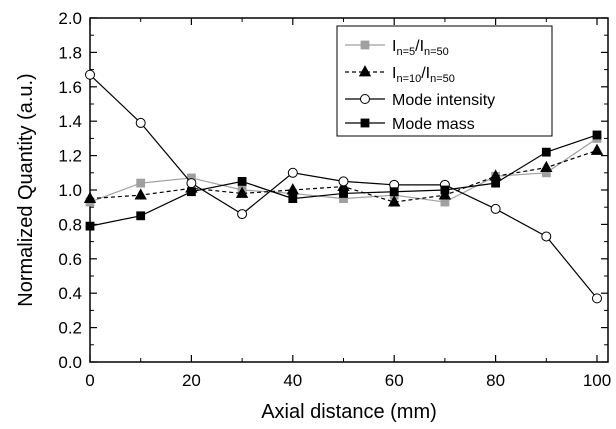 Image resolution: width=616 pixels, height=429 pixels. Describe the element at coordinates (443, 100) in the screenshot. I see `legend-label: Mode intensity` at that location.